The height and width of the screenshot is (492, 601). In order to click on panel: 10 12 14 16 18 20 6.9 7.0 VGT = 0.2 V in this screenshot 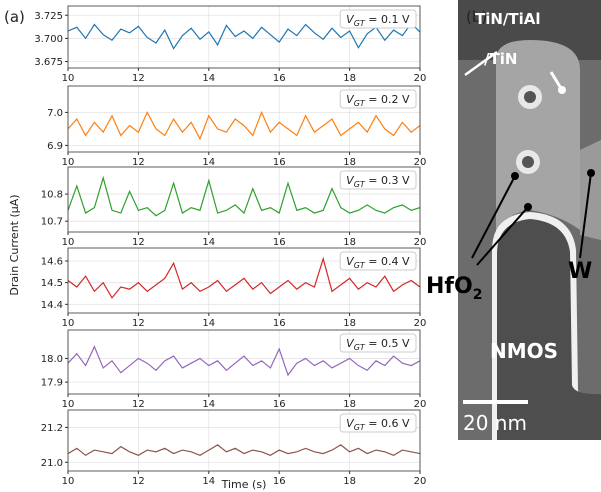, I will do `click(236, 126)`.